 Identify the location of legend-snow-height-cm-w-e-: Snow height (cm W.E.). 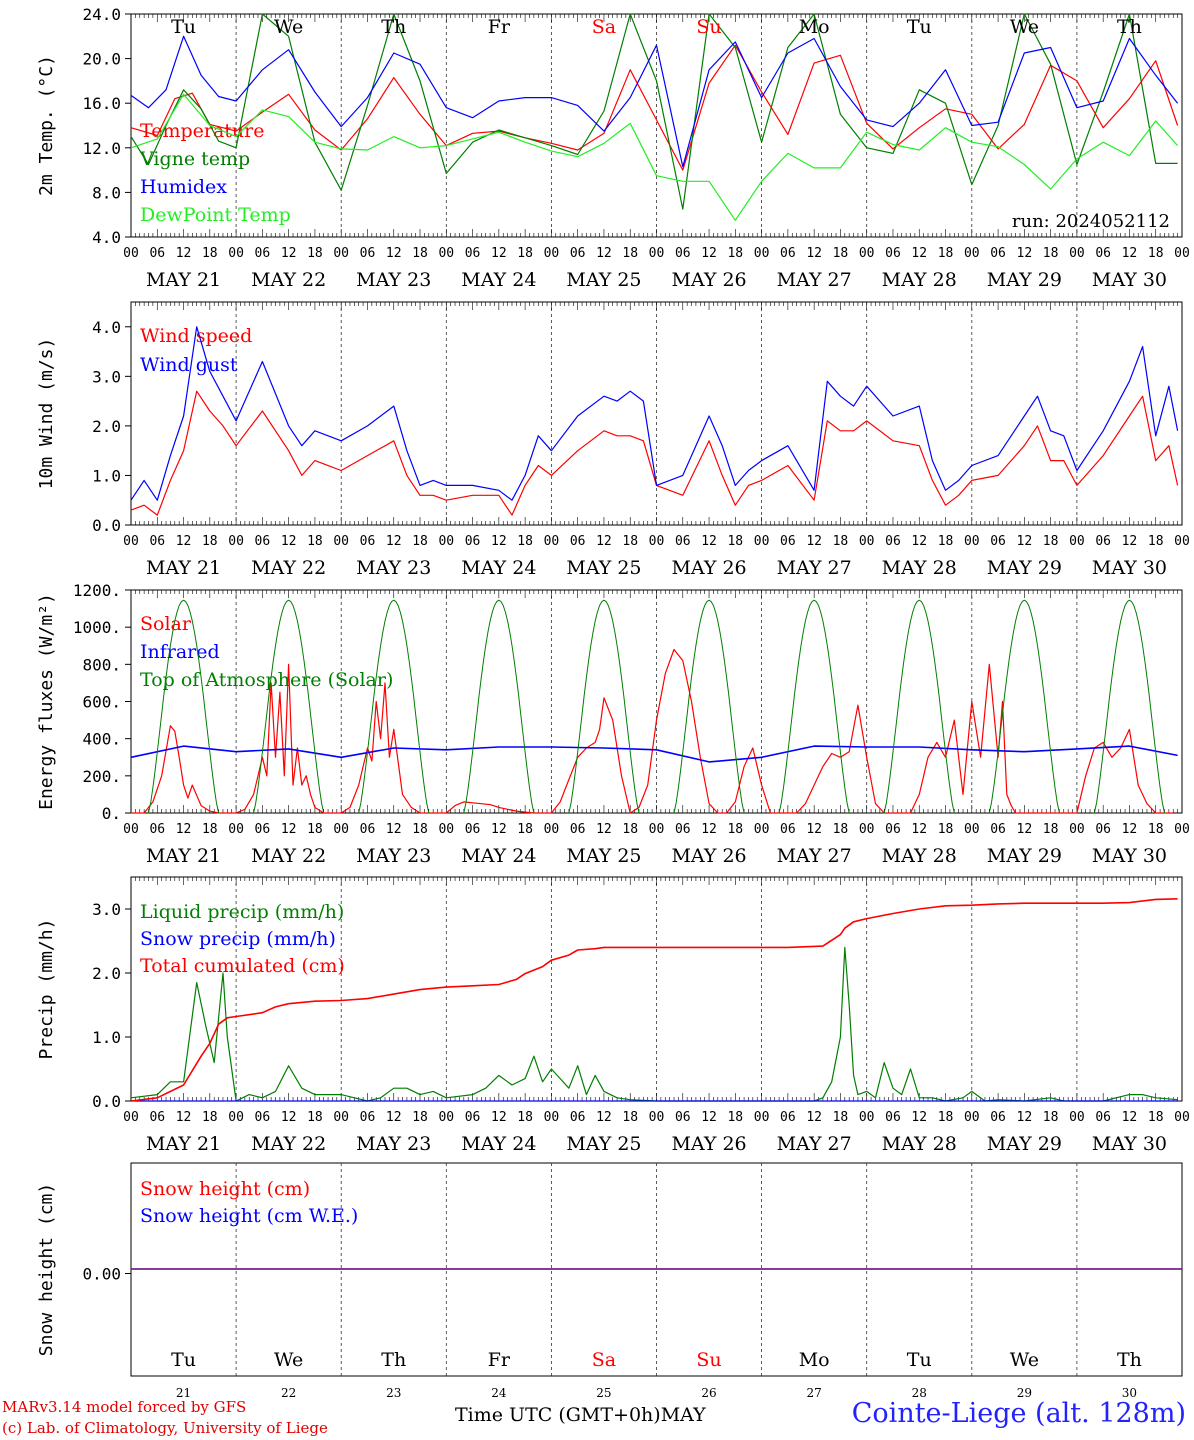
(249, 1216).